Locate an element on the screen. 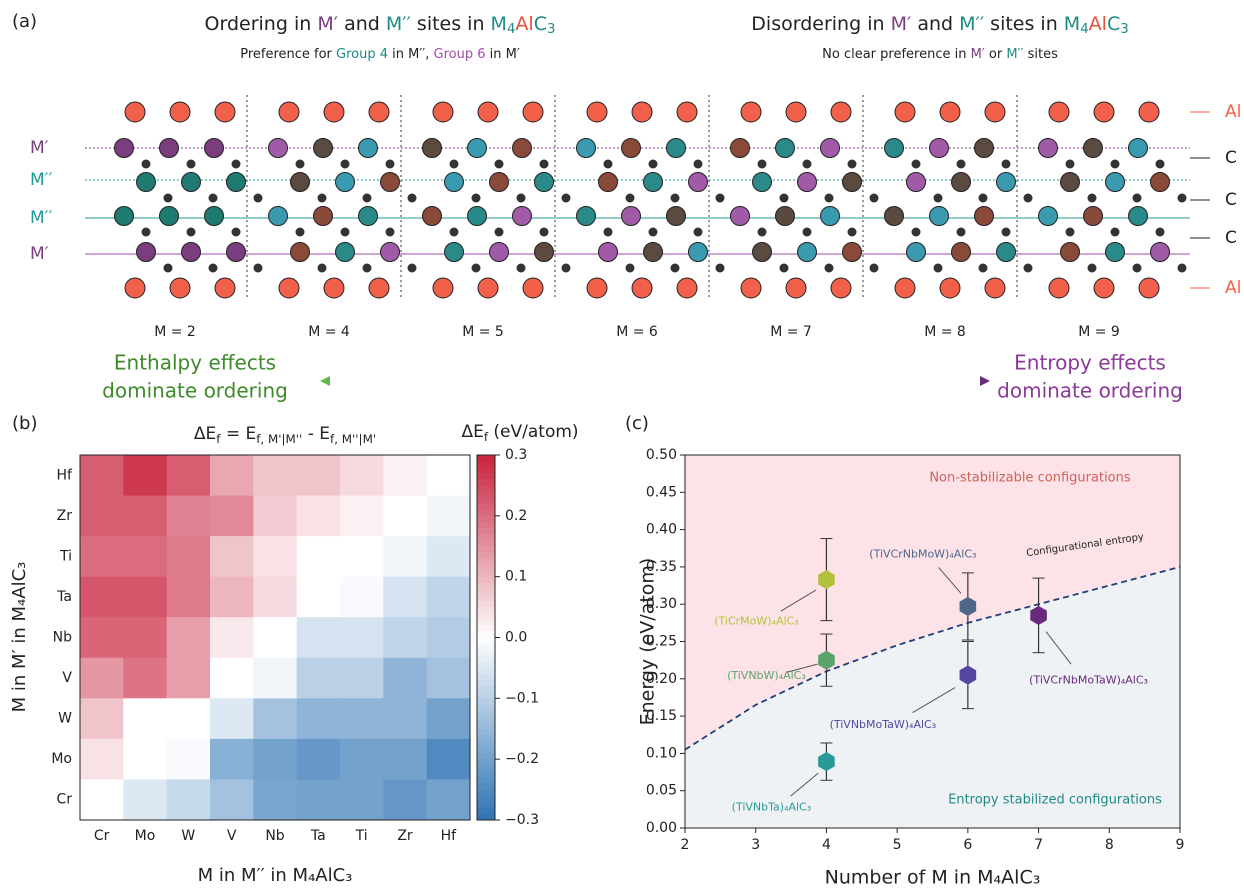 The image size is (1244, 896). x-tick-label: 7 is located at coordinates (1038, 845).